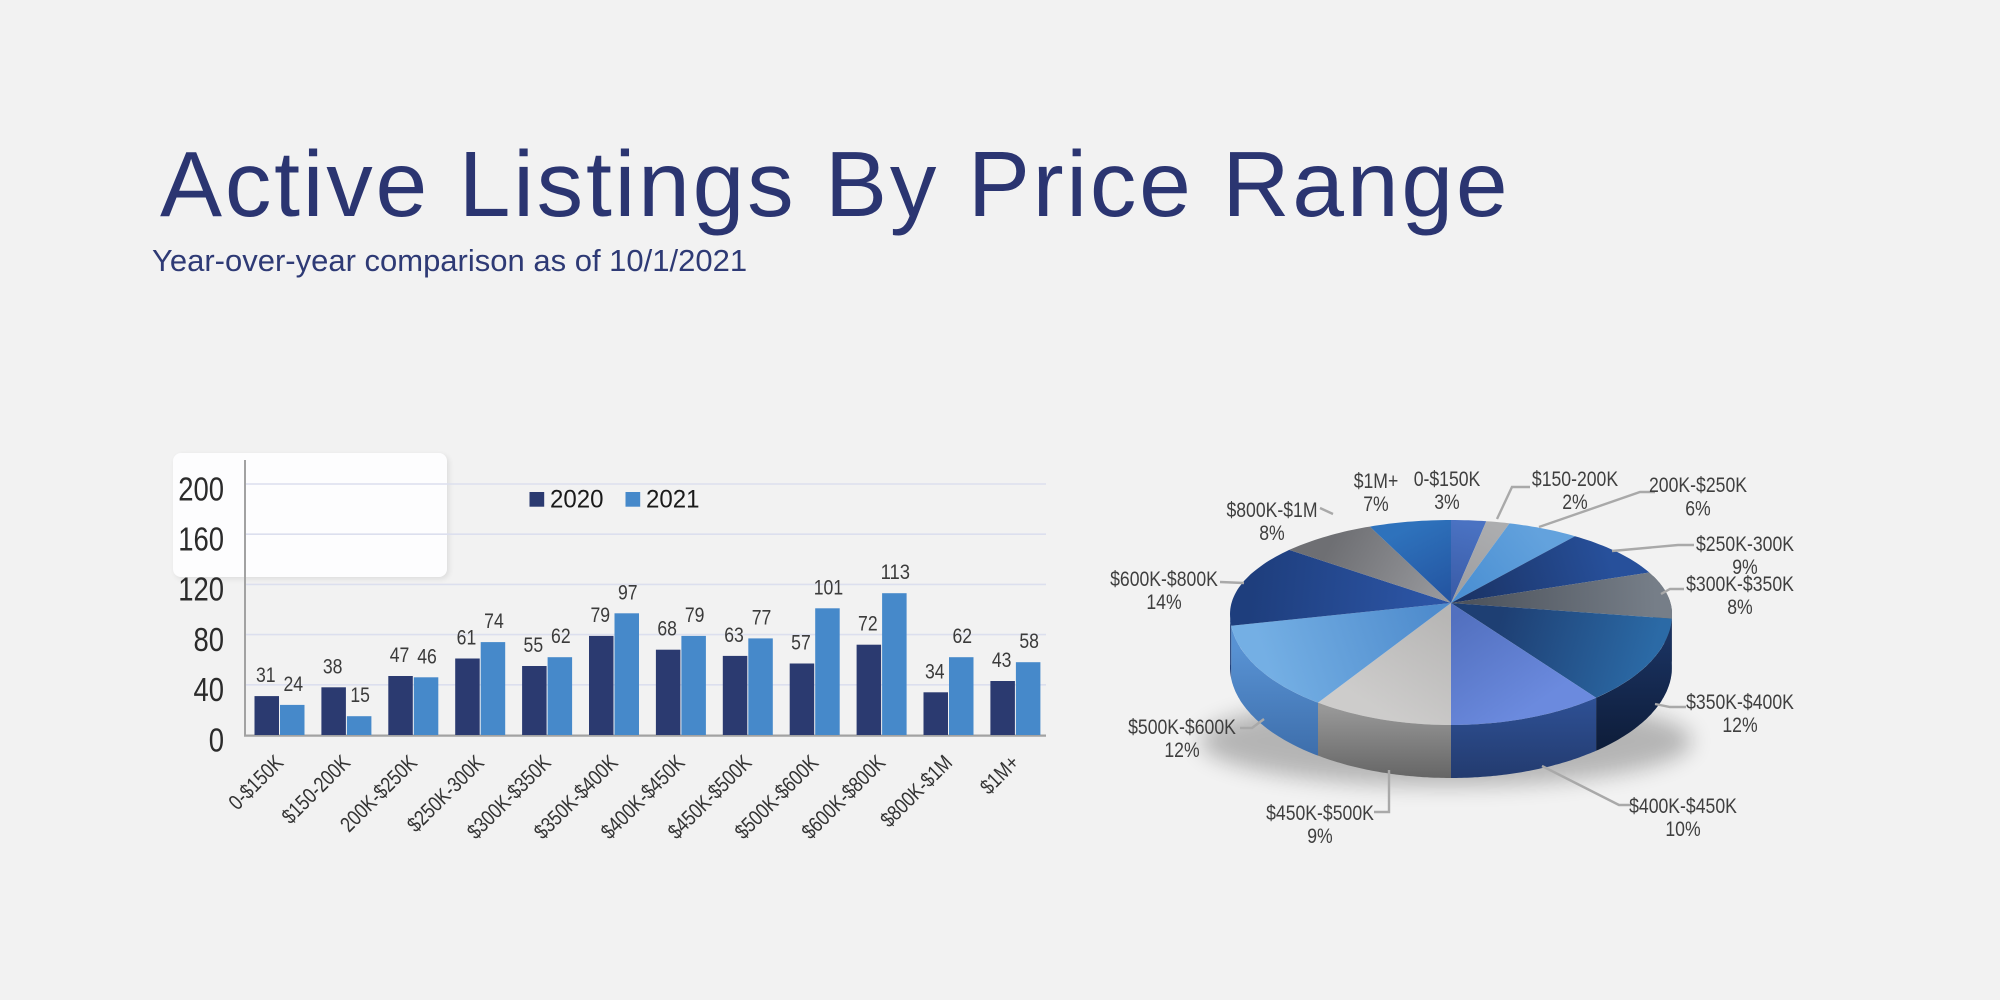 The height and width of the screenshot is (1000, 2000). What do you see at coordinates (828, 587) in the screenshot?
I see `svg-text: 101` at bounding box center [828, 587].